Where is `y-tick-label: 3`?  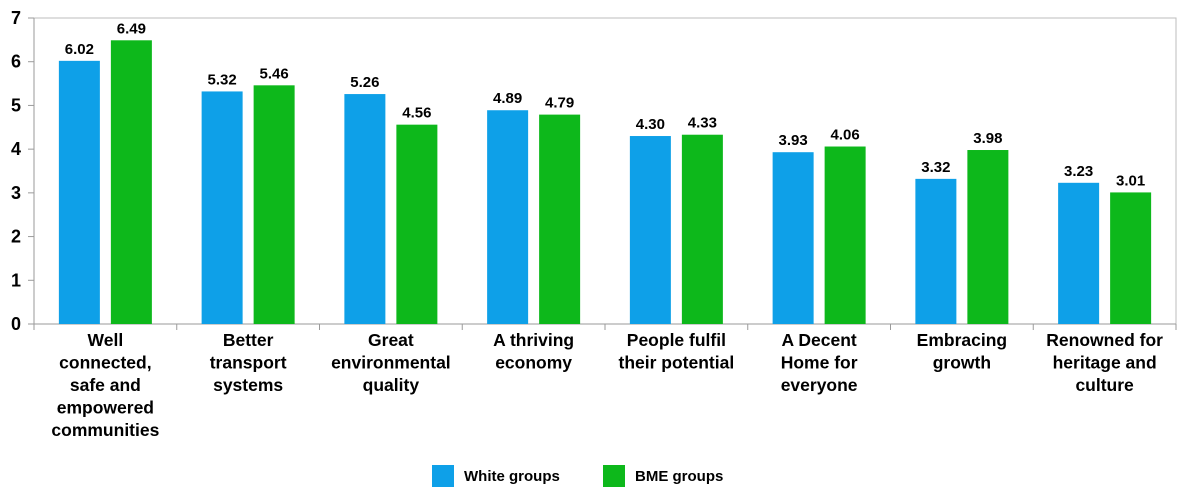
y-tick-label: 3 is located at coordinates (16, 193).